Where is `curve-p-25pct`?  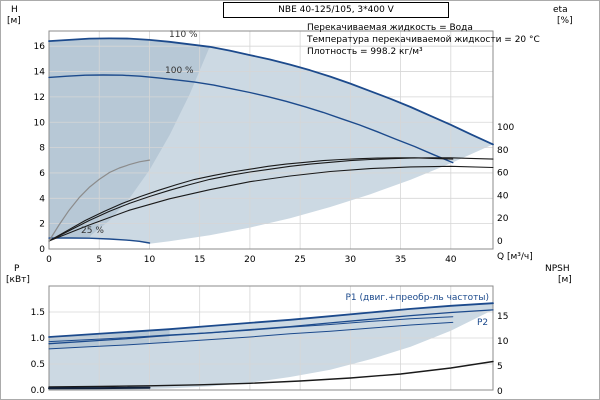 curve-p-25pct is located at coordinates (99, 388).